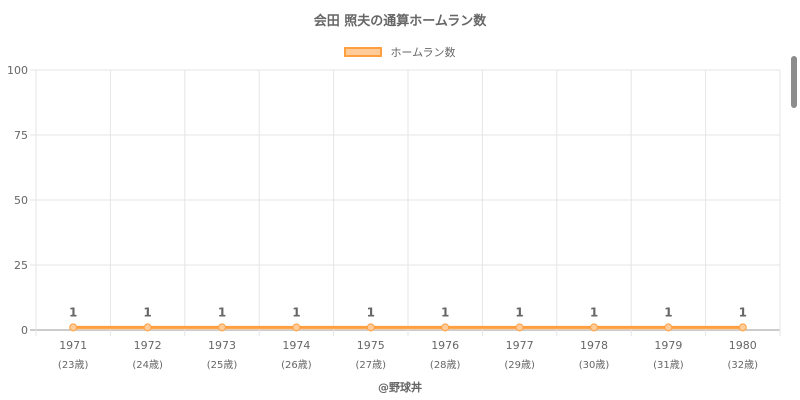 Image resolution: width=800 pixels, height=400 pixels. I want to click on scrollbar-thumb, so click(794, 82).